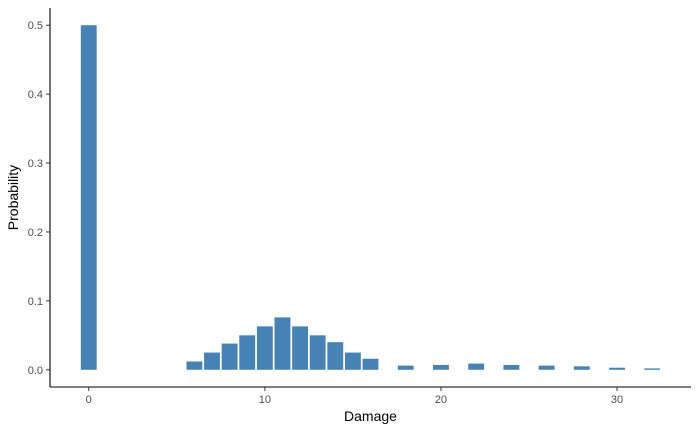 Image resolution: width=700 pixels, height=432 pixels. I want to click on y-tick-label-0.2: 0.2, so click(35, 233).